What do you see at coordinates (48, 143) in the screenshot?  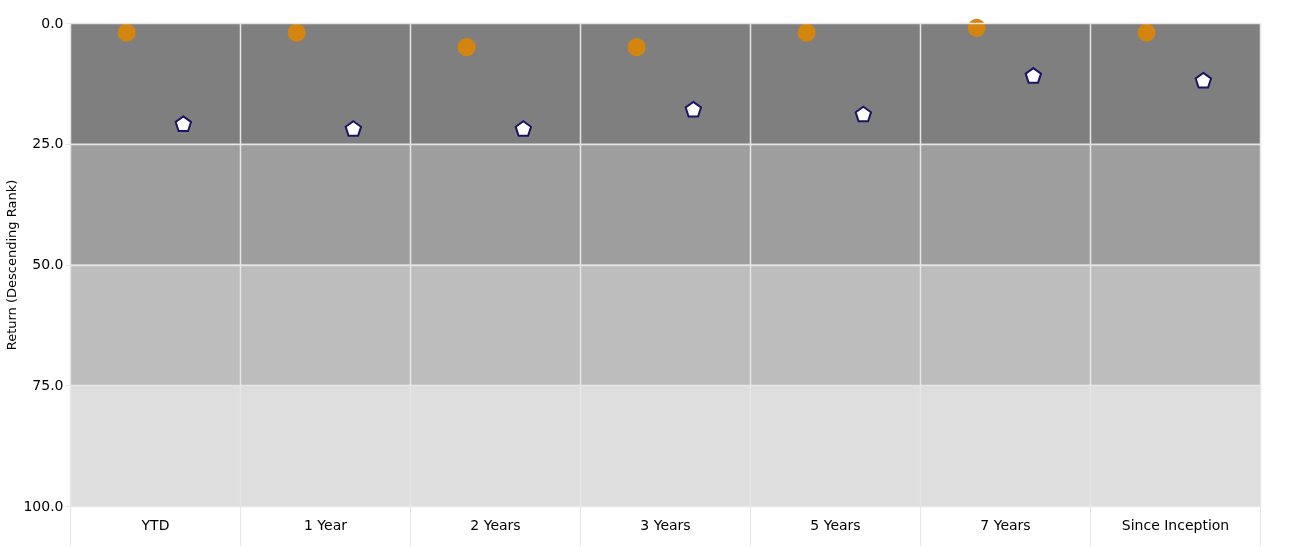 I see `y-tick-label: 25.0` at bounding box center [48, 143].